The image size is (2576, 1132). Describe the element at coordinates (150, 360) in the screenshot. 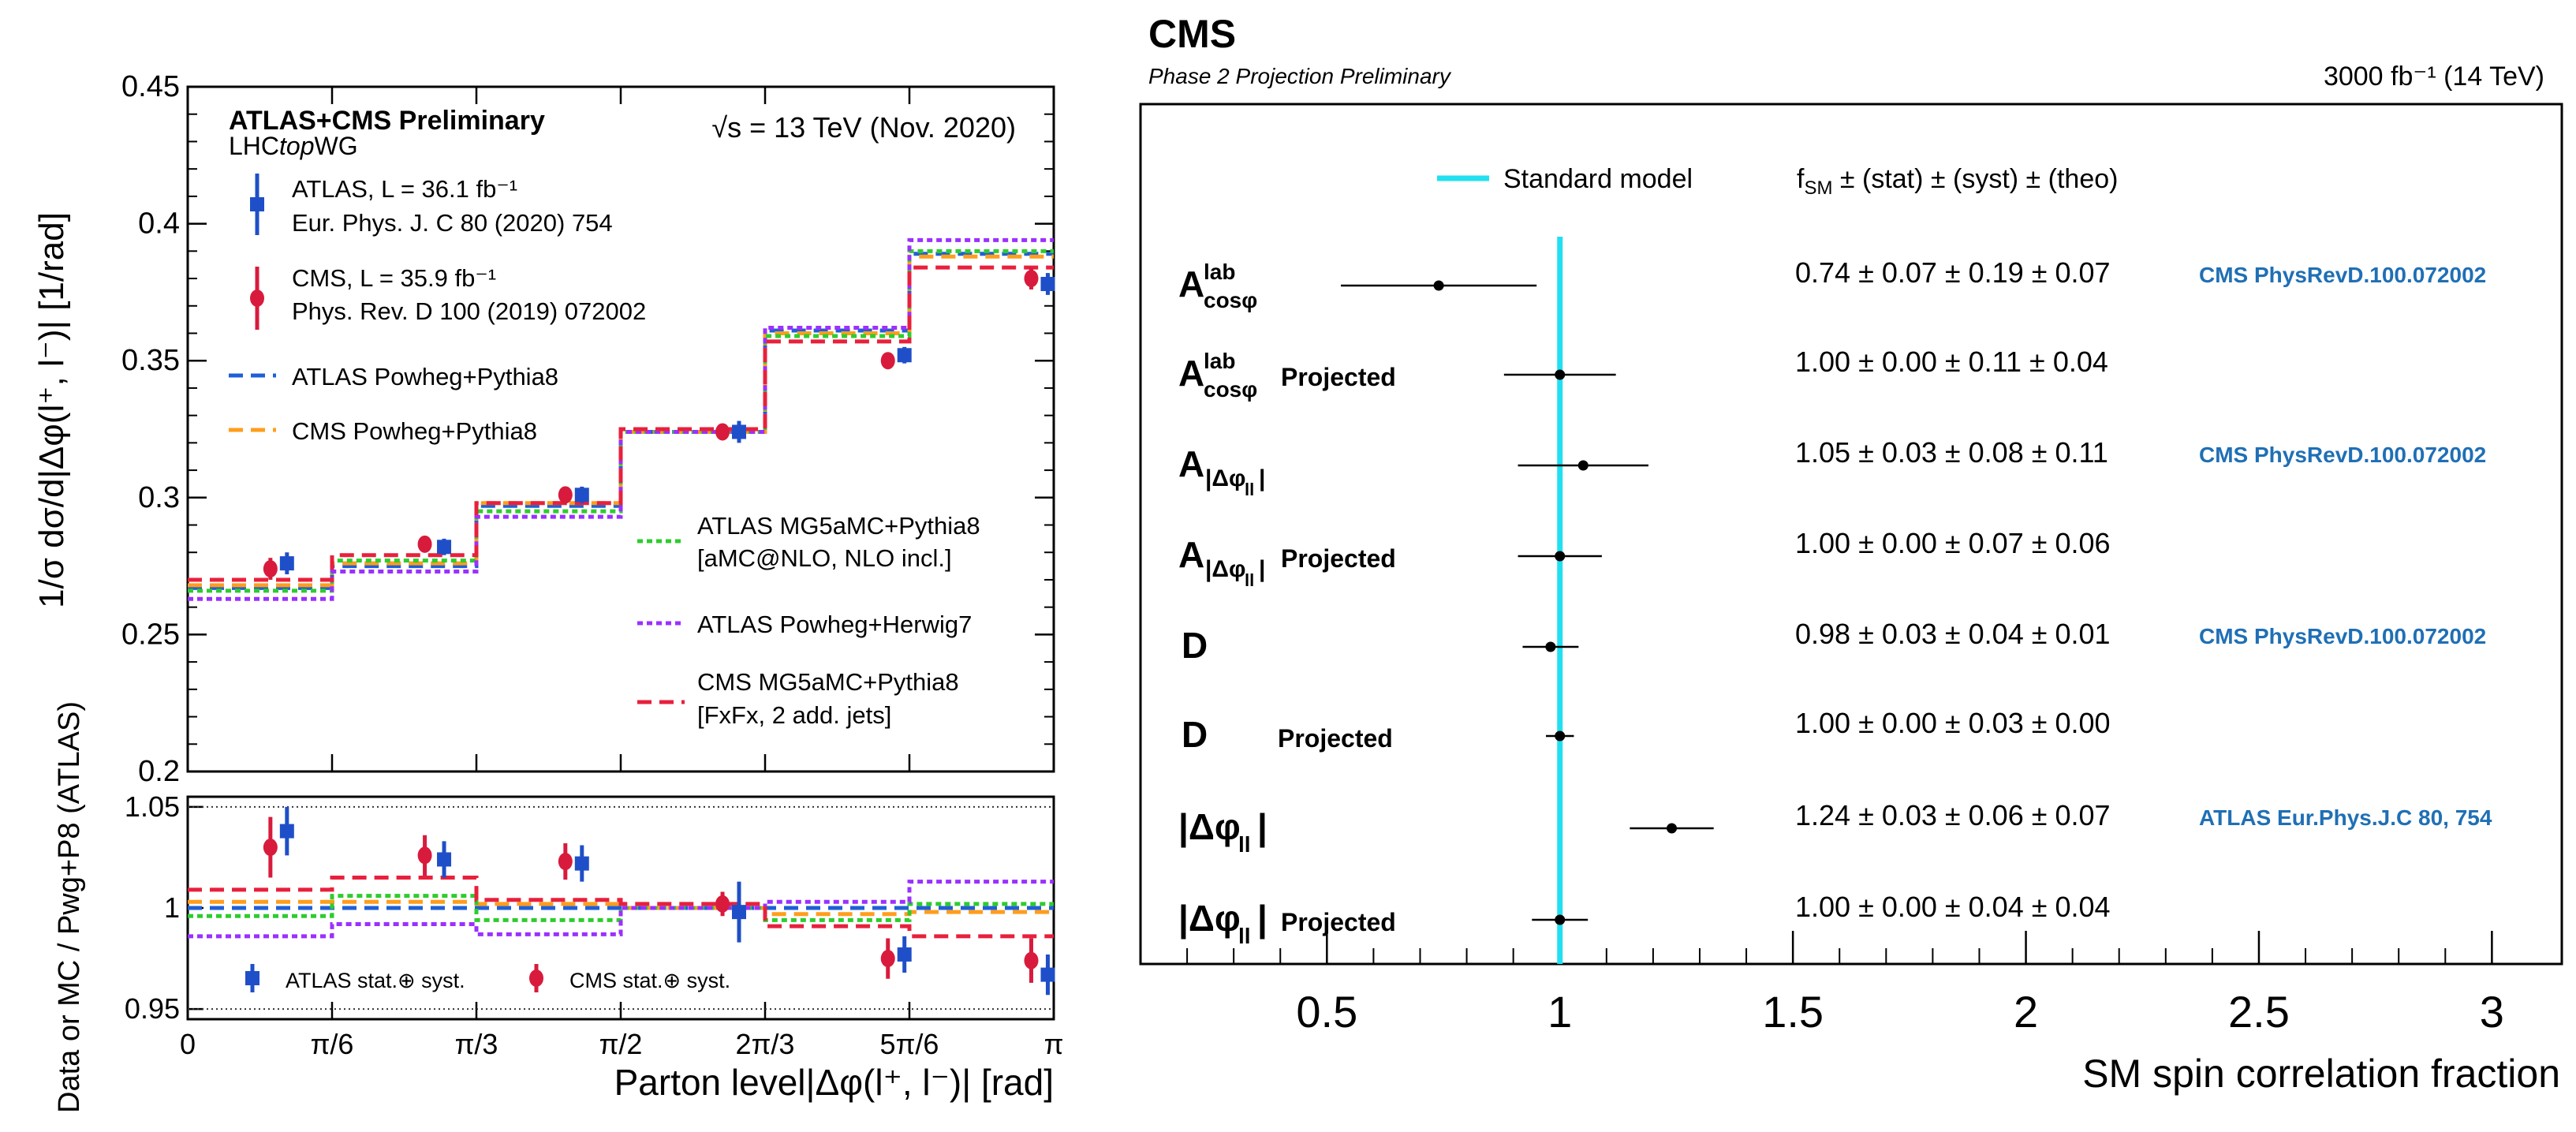

I see `y-tick-label: 0.35` at that location.